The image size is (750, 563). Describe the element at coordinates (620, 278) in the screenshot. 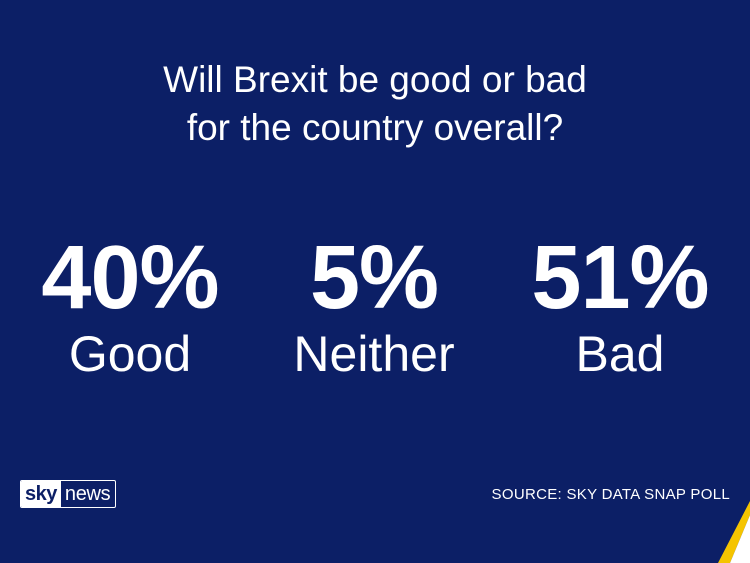

I see `result-bad-value: 51%` at that location.